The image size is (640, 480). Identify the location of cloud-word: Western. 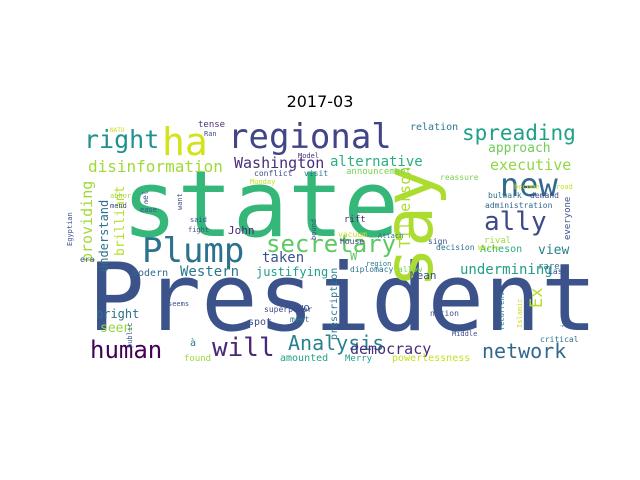
(209, 272).